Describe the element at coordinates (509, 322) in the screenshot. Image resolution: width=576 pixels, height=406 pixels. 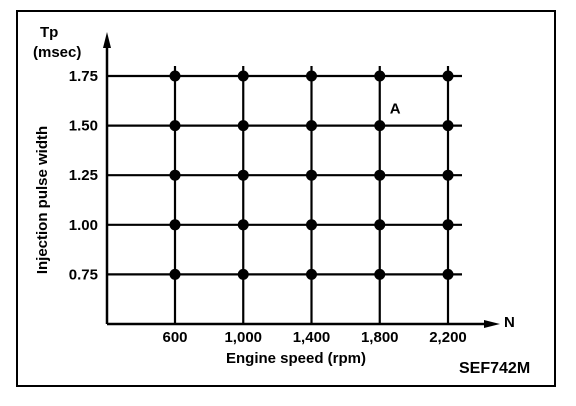
I see `x-axis-symbol: N` at that location.